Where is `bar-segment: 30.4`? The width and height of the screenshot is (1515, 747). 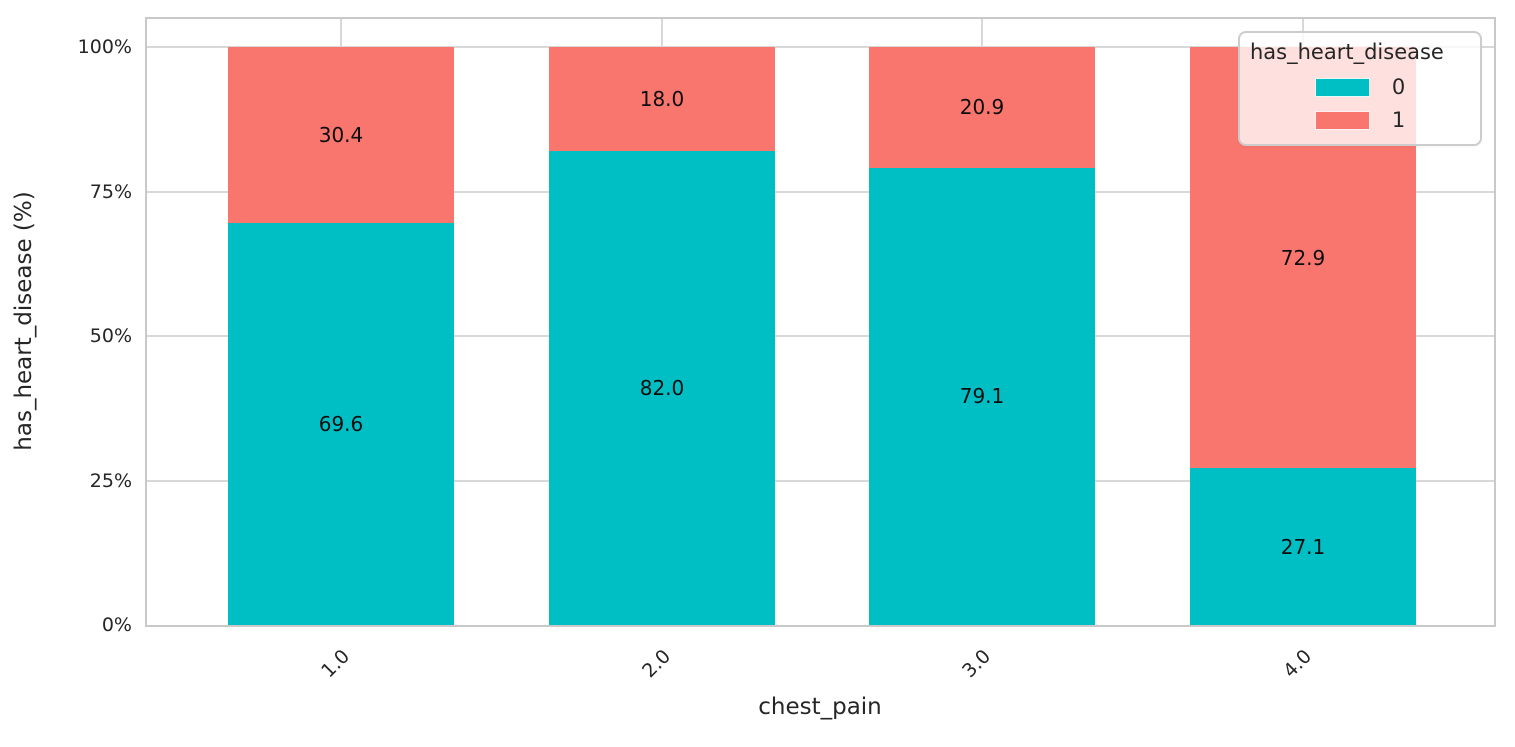
bar-segment: 30.4 is located at coordinates (341, 135).